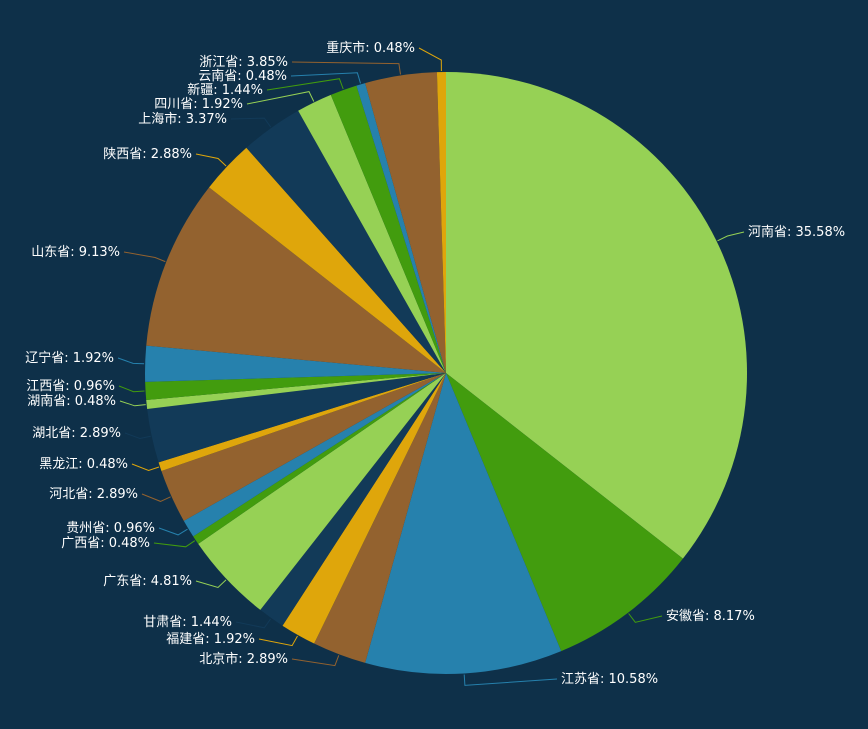 This screenshot has height=729, width=868. What do you see at coordinates (71, 401) in the screenshot?
I see `slice-label-13: 湖南省: 0.48%` at bounding box center [71, 401].